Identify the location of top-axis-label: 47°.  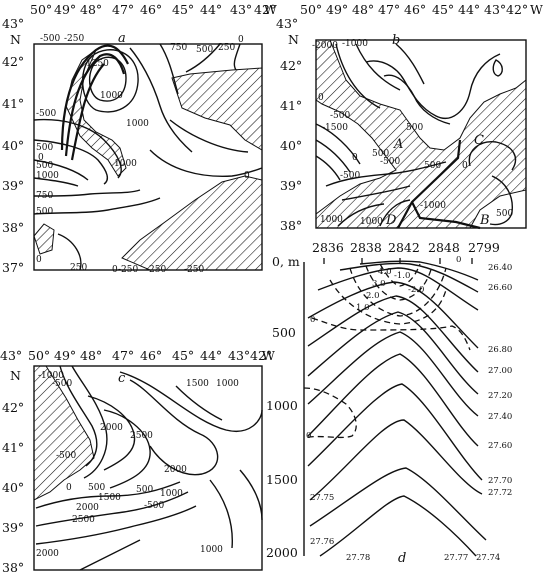
(123, 9).